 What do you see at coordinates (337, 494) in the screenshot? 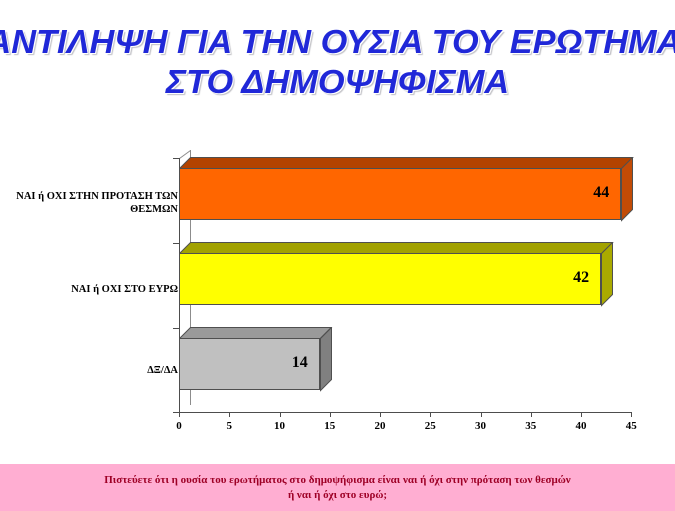
I see `caption-line-2: ή ναι ή όχι στο ευρώ;` at bounding box center [337, 494].